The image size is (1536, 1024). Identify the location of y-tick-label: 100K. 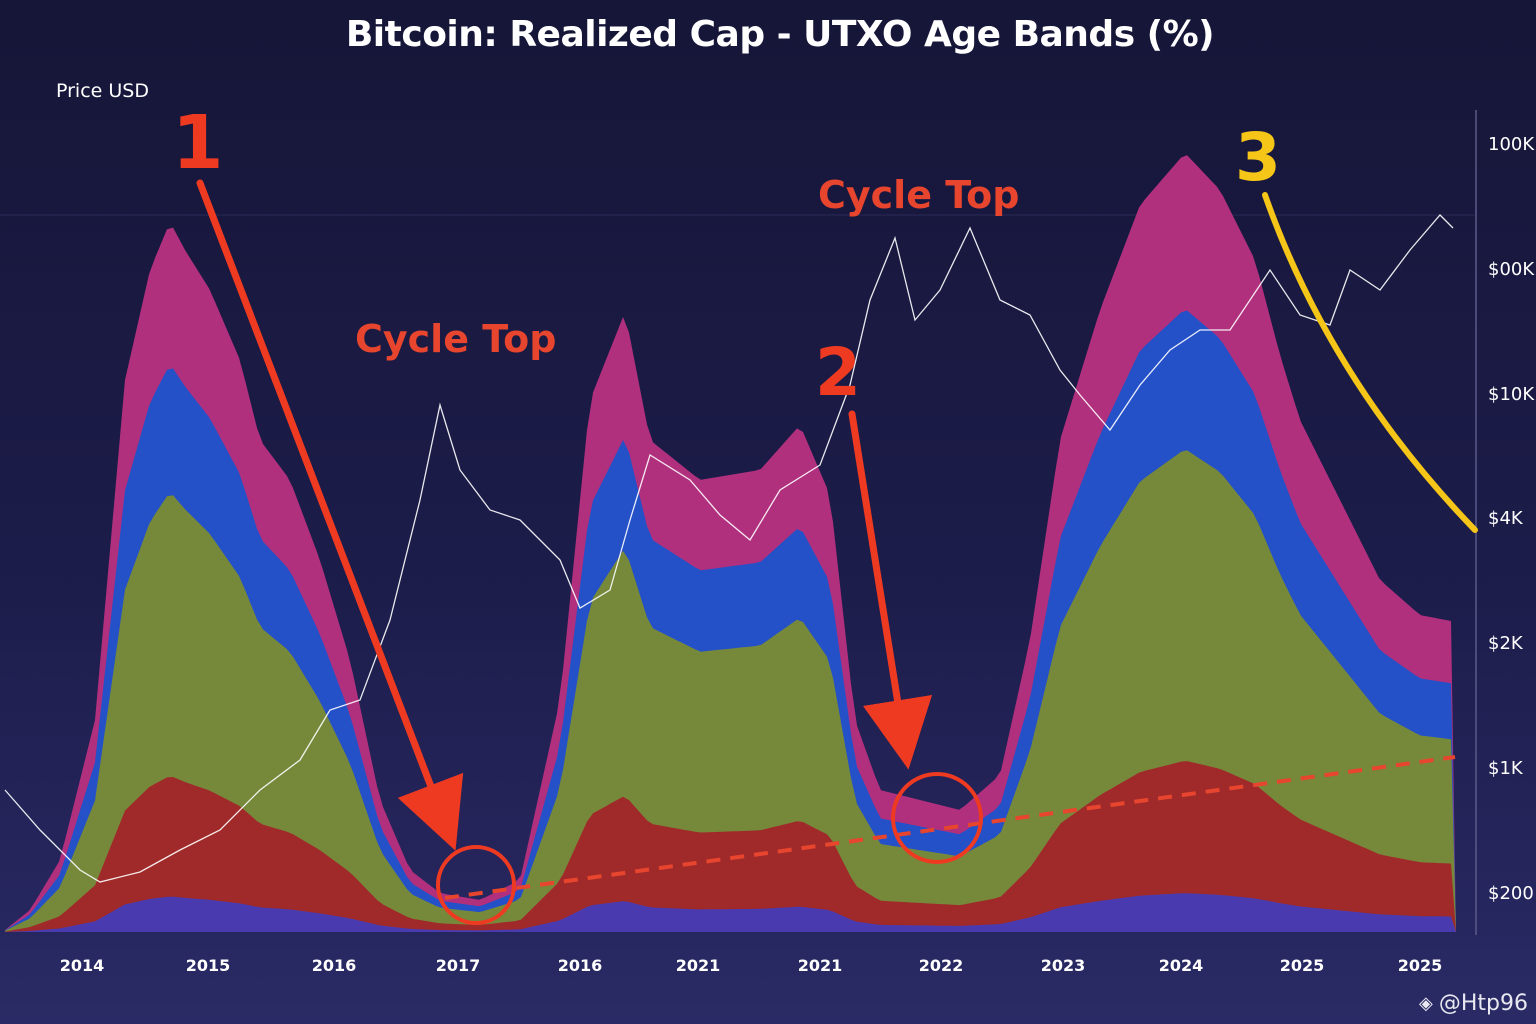
(1511, 144).